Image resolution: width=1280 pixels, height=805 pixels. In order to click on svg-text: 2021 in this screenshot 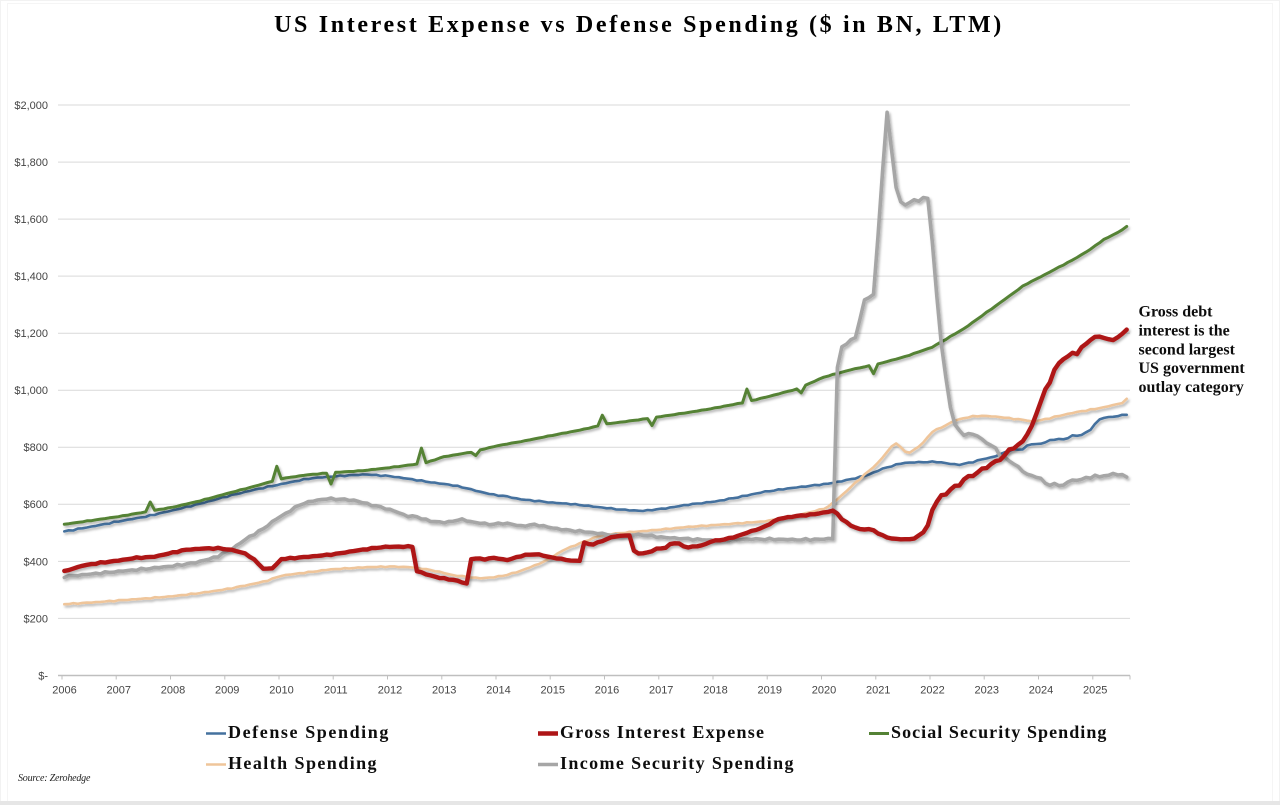, I will do `click(878, 691)`.